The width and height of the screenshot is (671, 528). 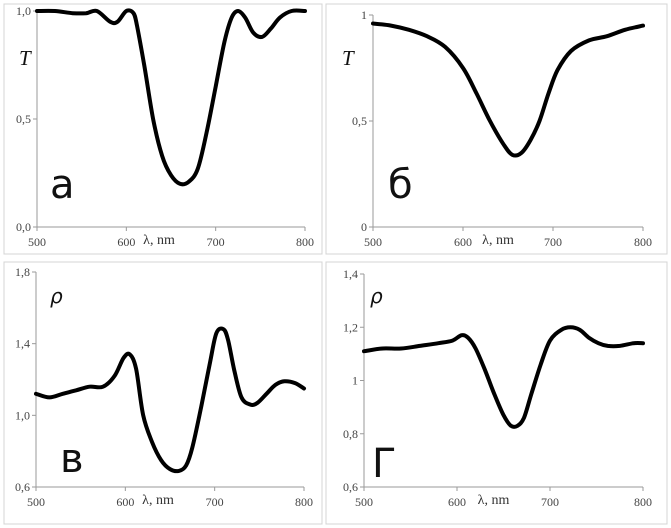 What do you see at coordinates (400, 185) in the screenshot?
I see `panel-label: б` at bounding box center [400, 185].